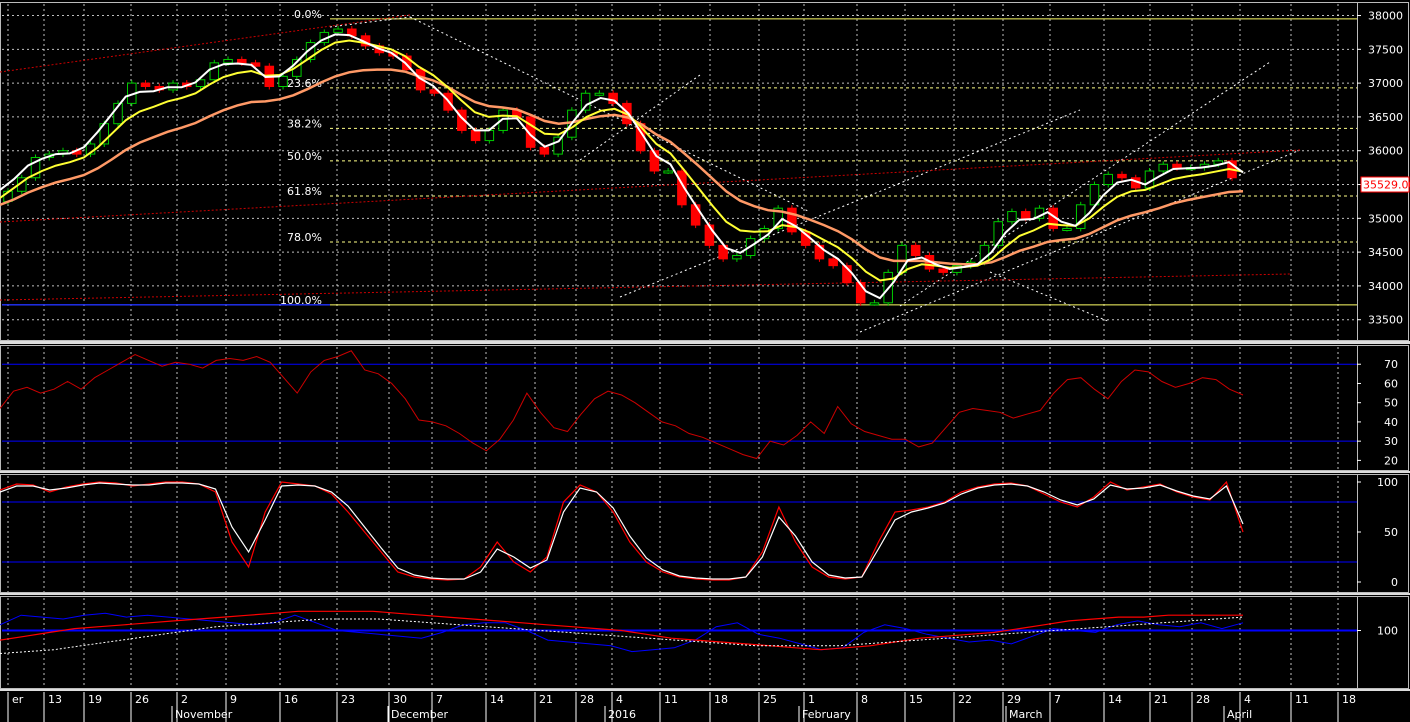 The width and height of the screenshot is (1410, 722). Describe the element at coordinates (304, 191) in the screenshot. I see `fib-level-label: 61.8%` at that location.